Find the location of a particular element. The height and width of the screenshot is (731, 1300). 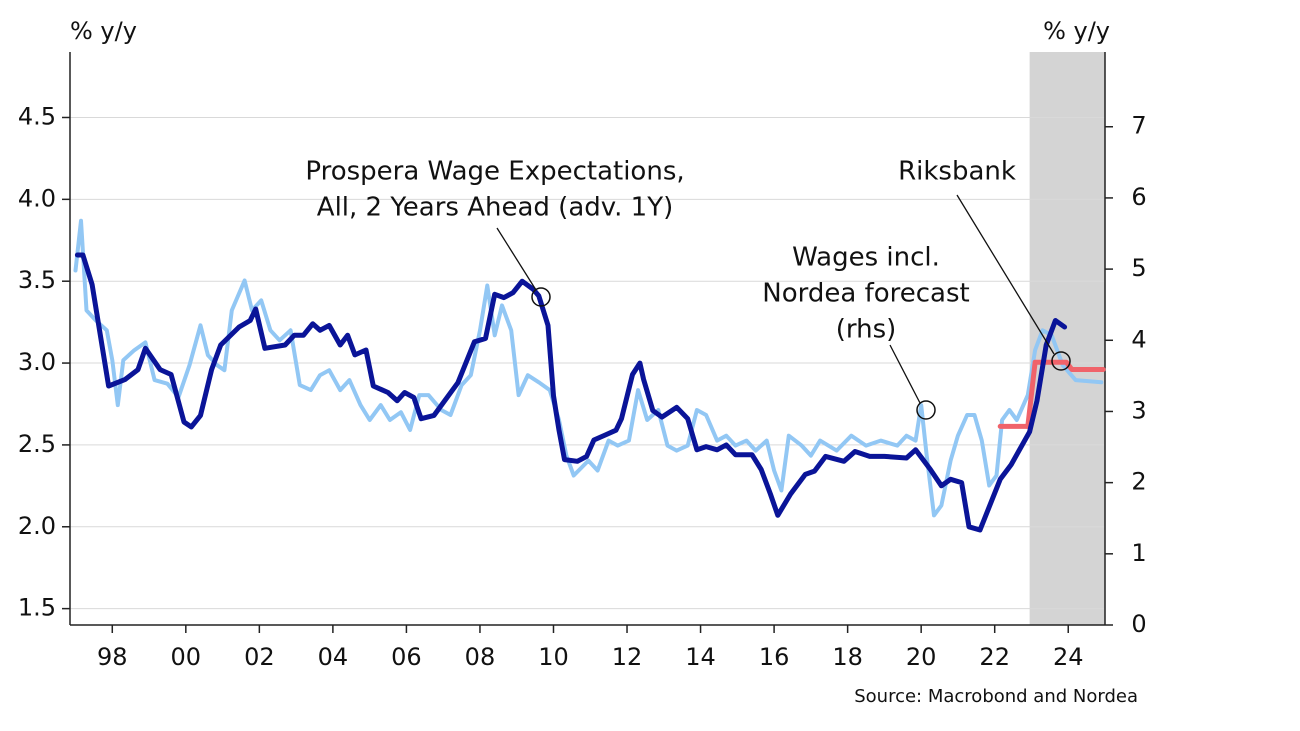

y-tick-label: 3.0 is located at coordinates (37, 362).